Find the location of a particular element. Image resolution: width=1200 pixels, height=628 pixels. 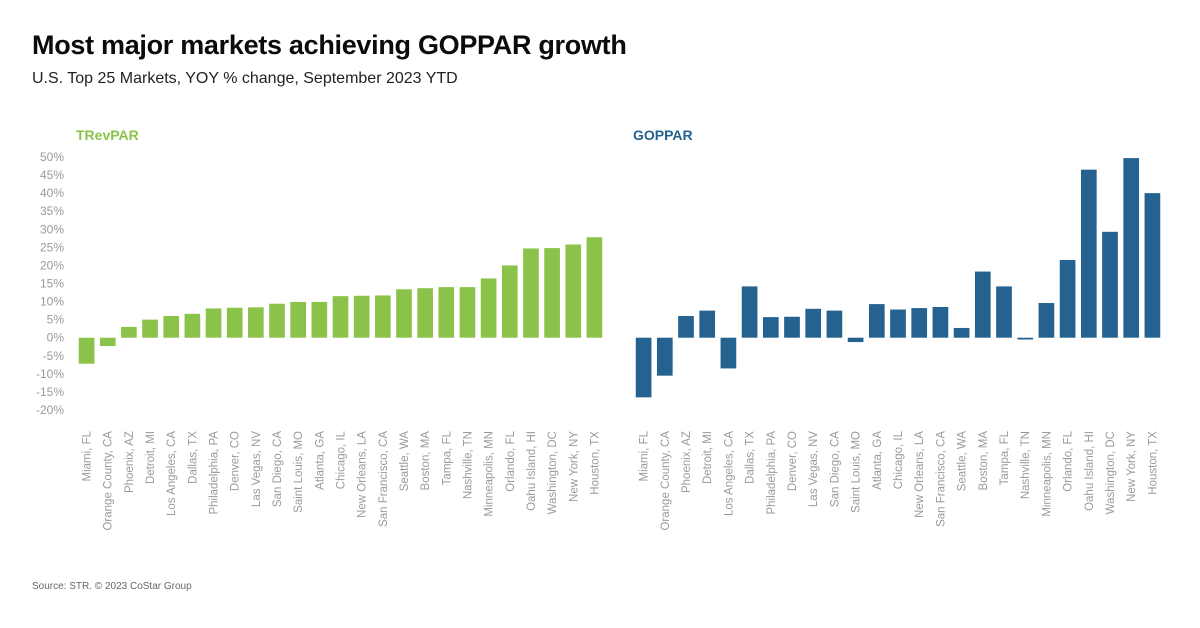

y-tick-label: 40% is located at coordinates (52, 193).